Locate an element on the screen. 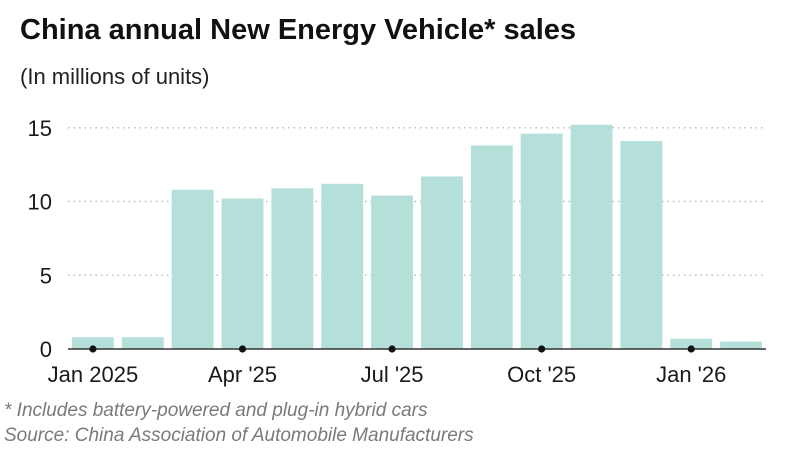 This screenshot has width=800, height=451. y-tick-label: 5 is located at coordinates (46, 275).